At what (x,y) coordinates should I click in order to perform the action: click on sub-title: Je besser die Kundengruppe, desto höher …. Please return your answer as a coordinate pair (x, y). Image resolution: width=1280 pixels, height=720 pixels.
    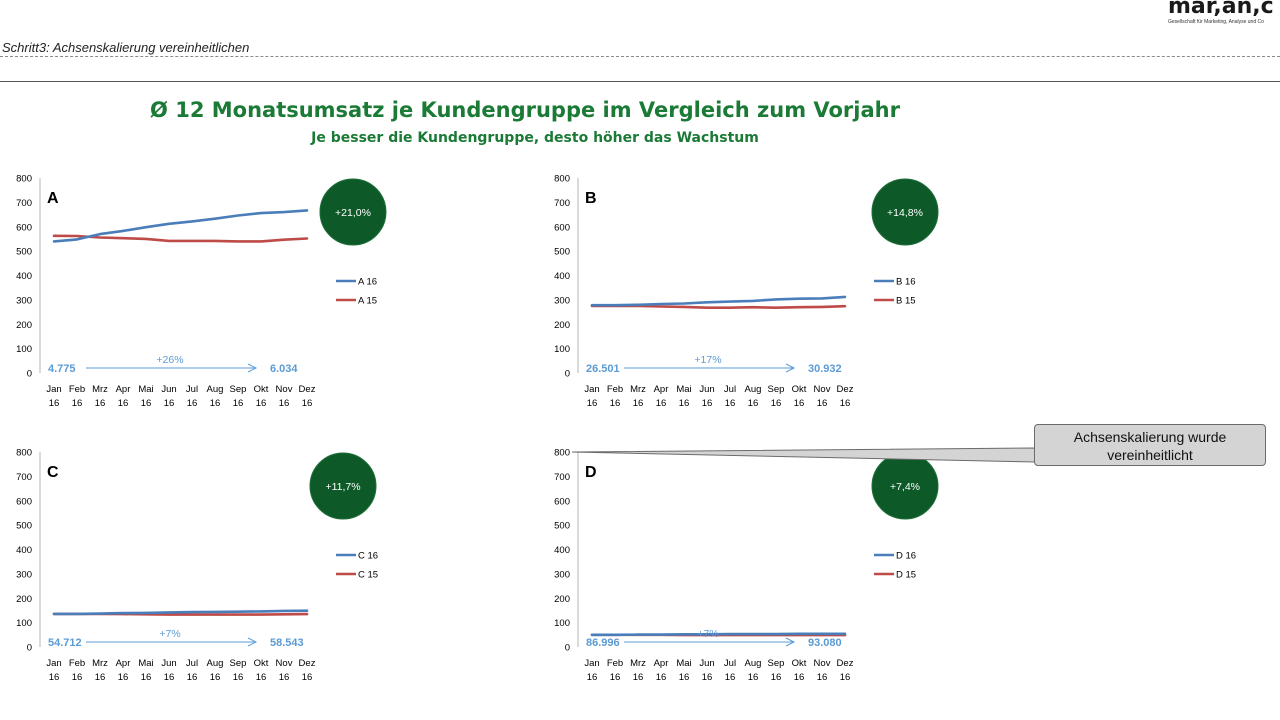
    Looking at the image, I should click on (535, 138).